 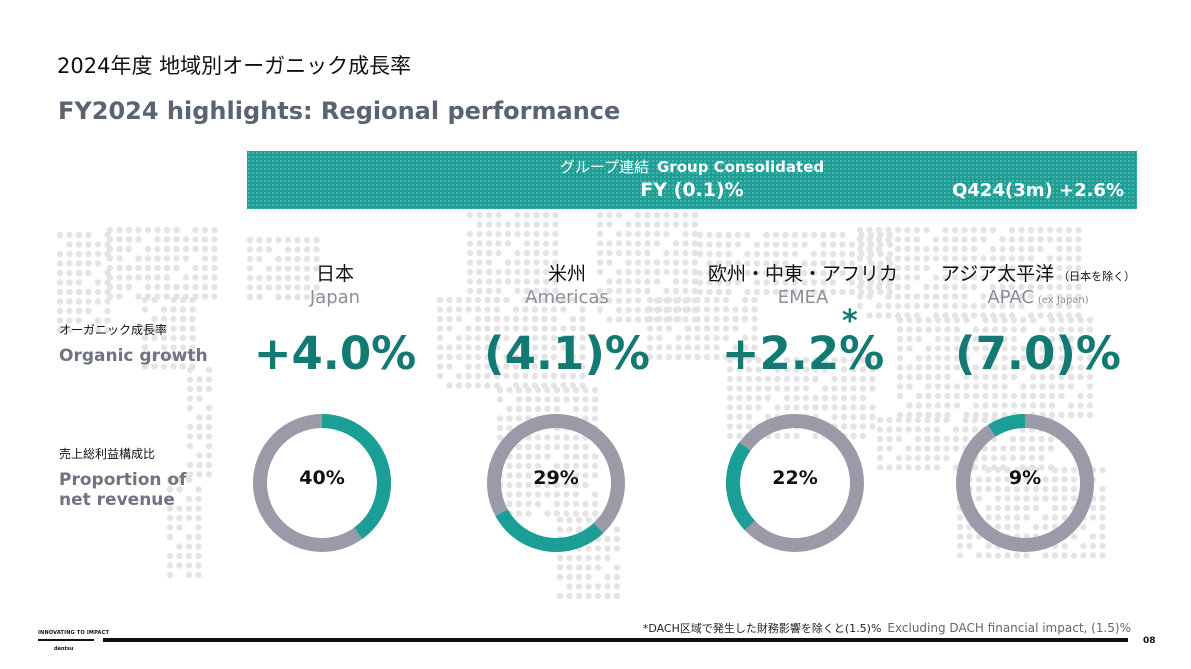 I want to click on donut-share-segment, so click(x=556, y=483).